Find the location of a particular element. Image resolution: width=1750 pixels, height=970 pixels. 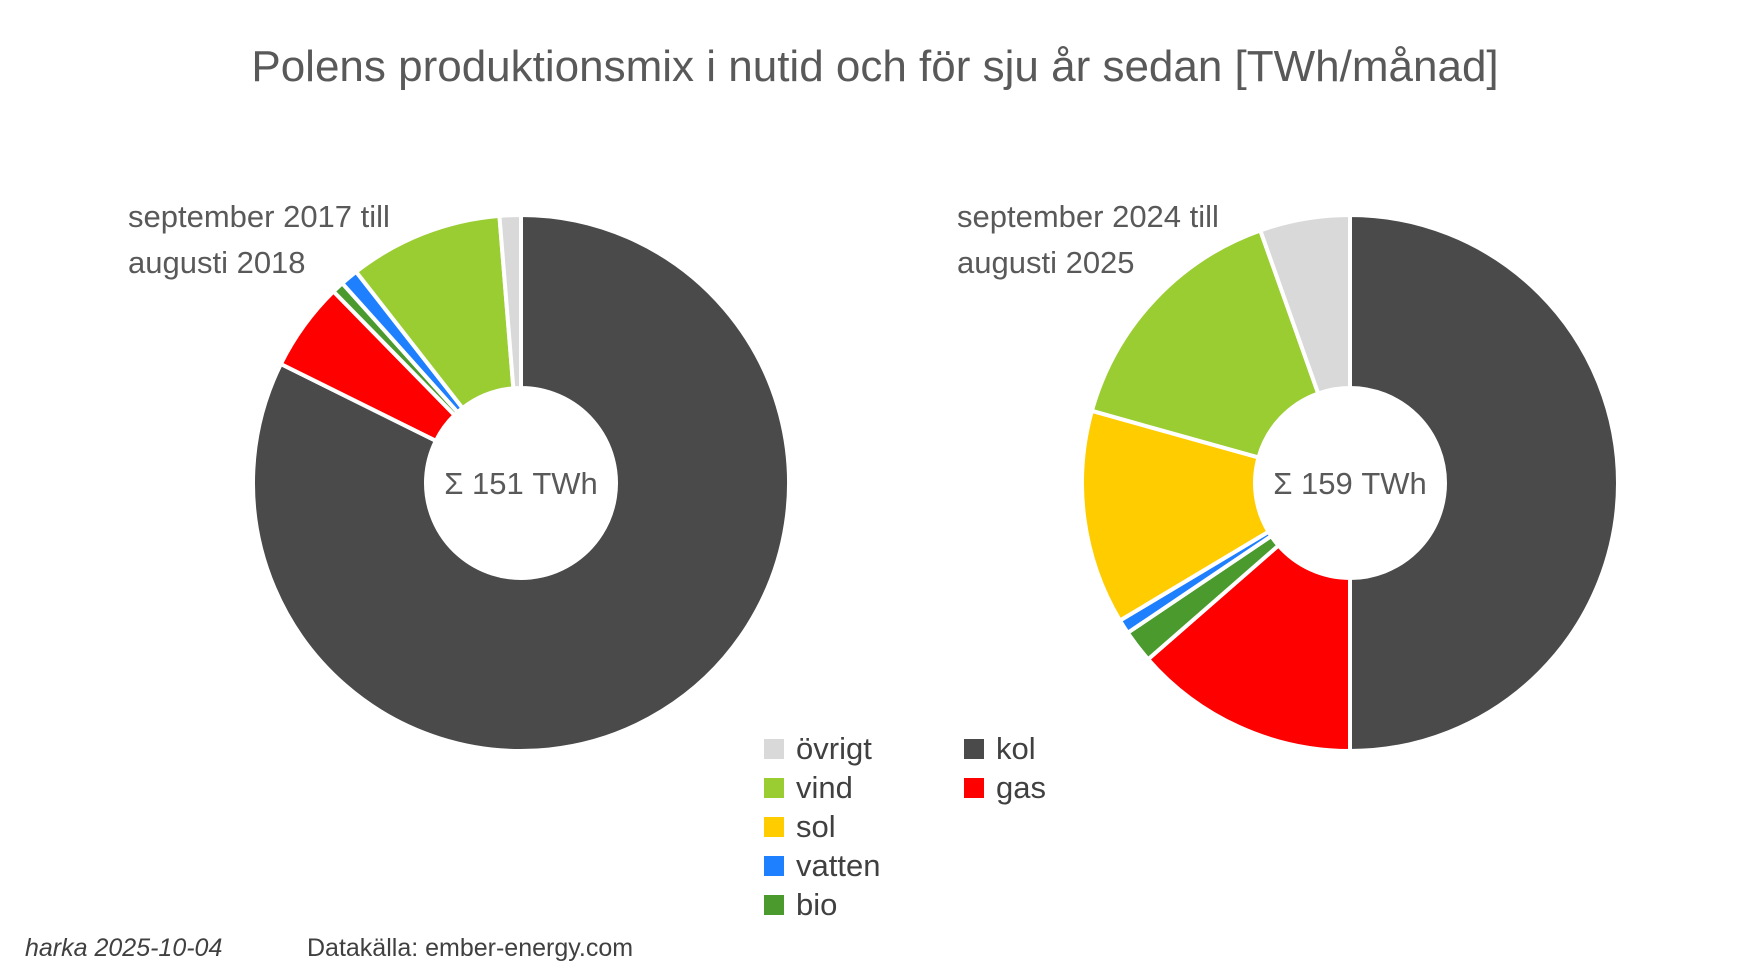

legend-item-vind: vind is located at coordinates (808, 788).